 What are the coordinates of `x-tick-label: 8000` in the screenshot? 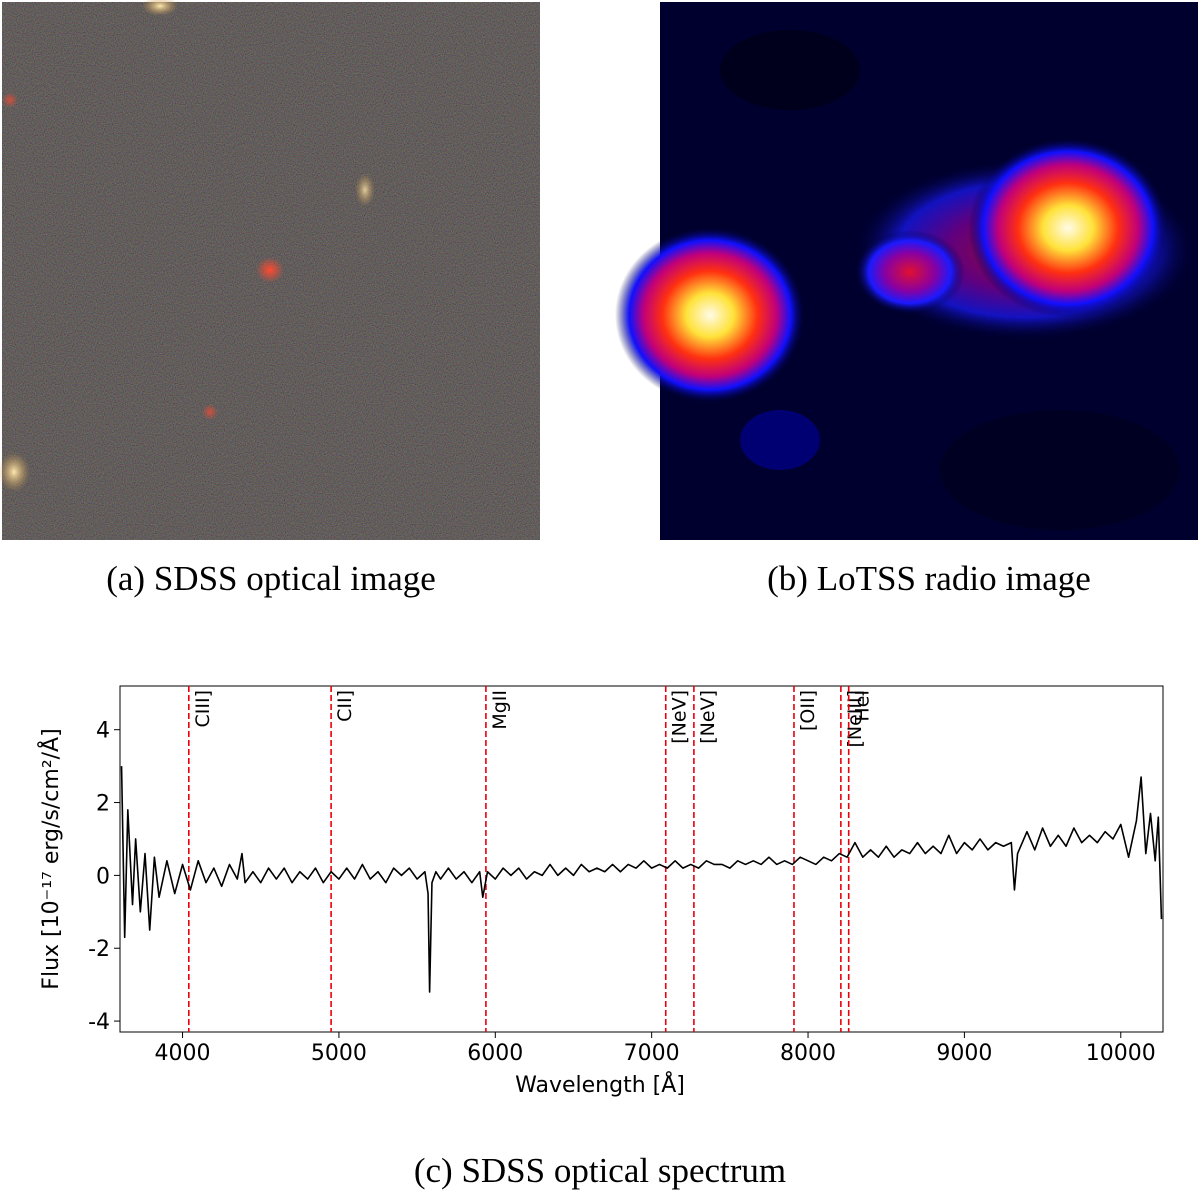 It's located at (808, 1053).